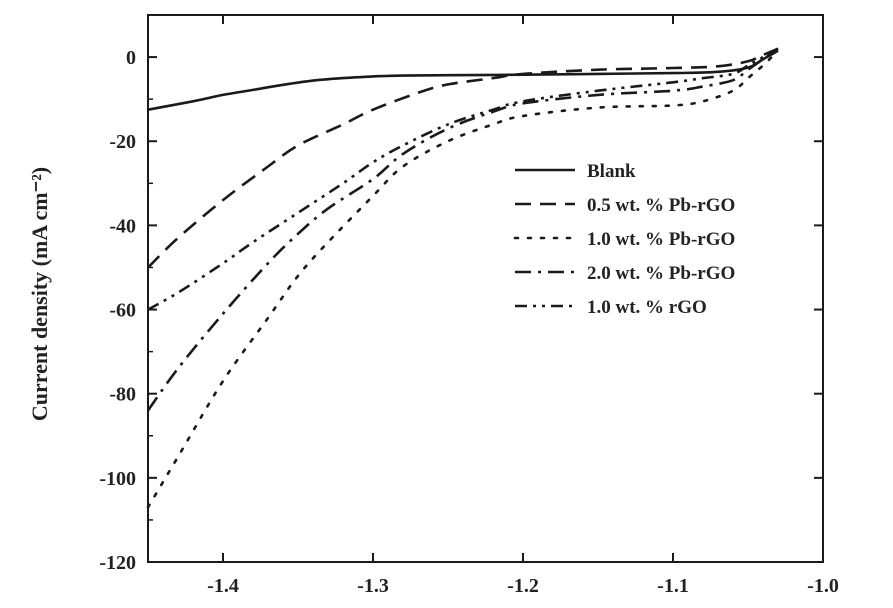 The height and width of the screenshot is (608, 893). What do you see at coordinates (373, 586) in the screenshot?
I see `x-tick-label: -1.3` at bounding box center [373, 586].